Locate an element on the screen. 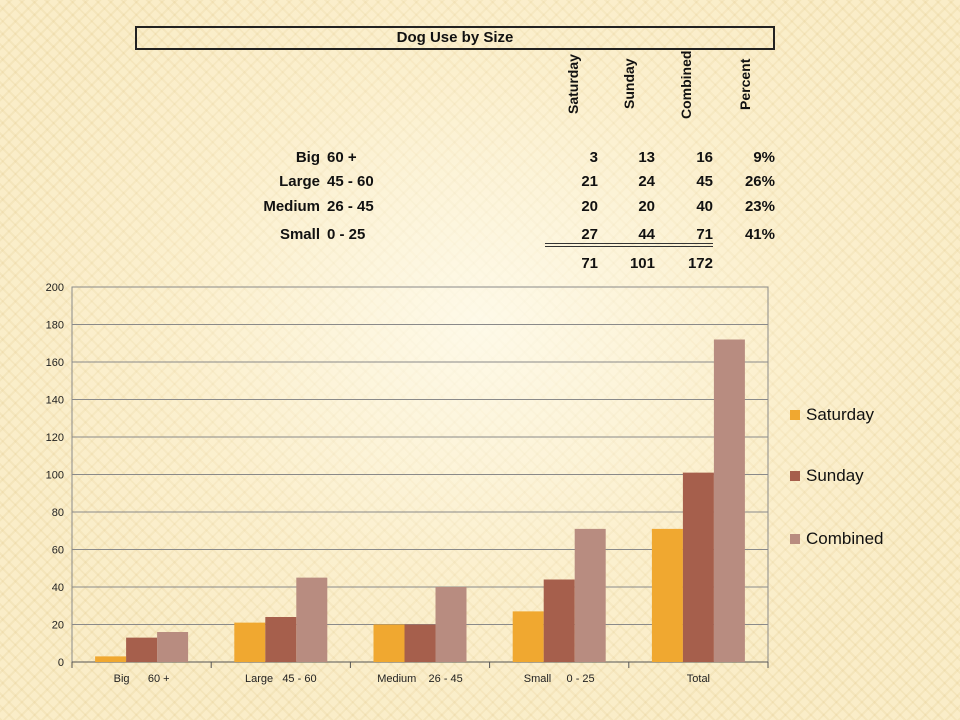  row-label-small: Small 0 - 25 is located at coordinates (322, 234).